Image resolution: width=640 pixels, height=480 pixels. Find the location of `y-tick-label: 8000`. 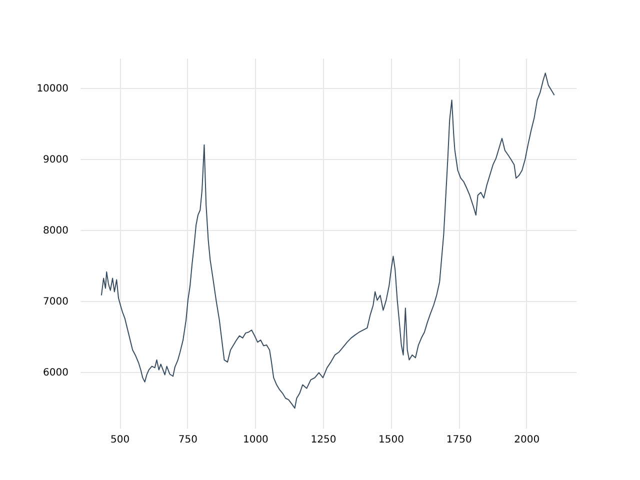

y-tick-label: 8000 is located at coordinates (55, 231).